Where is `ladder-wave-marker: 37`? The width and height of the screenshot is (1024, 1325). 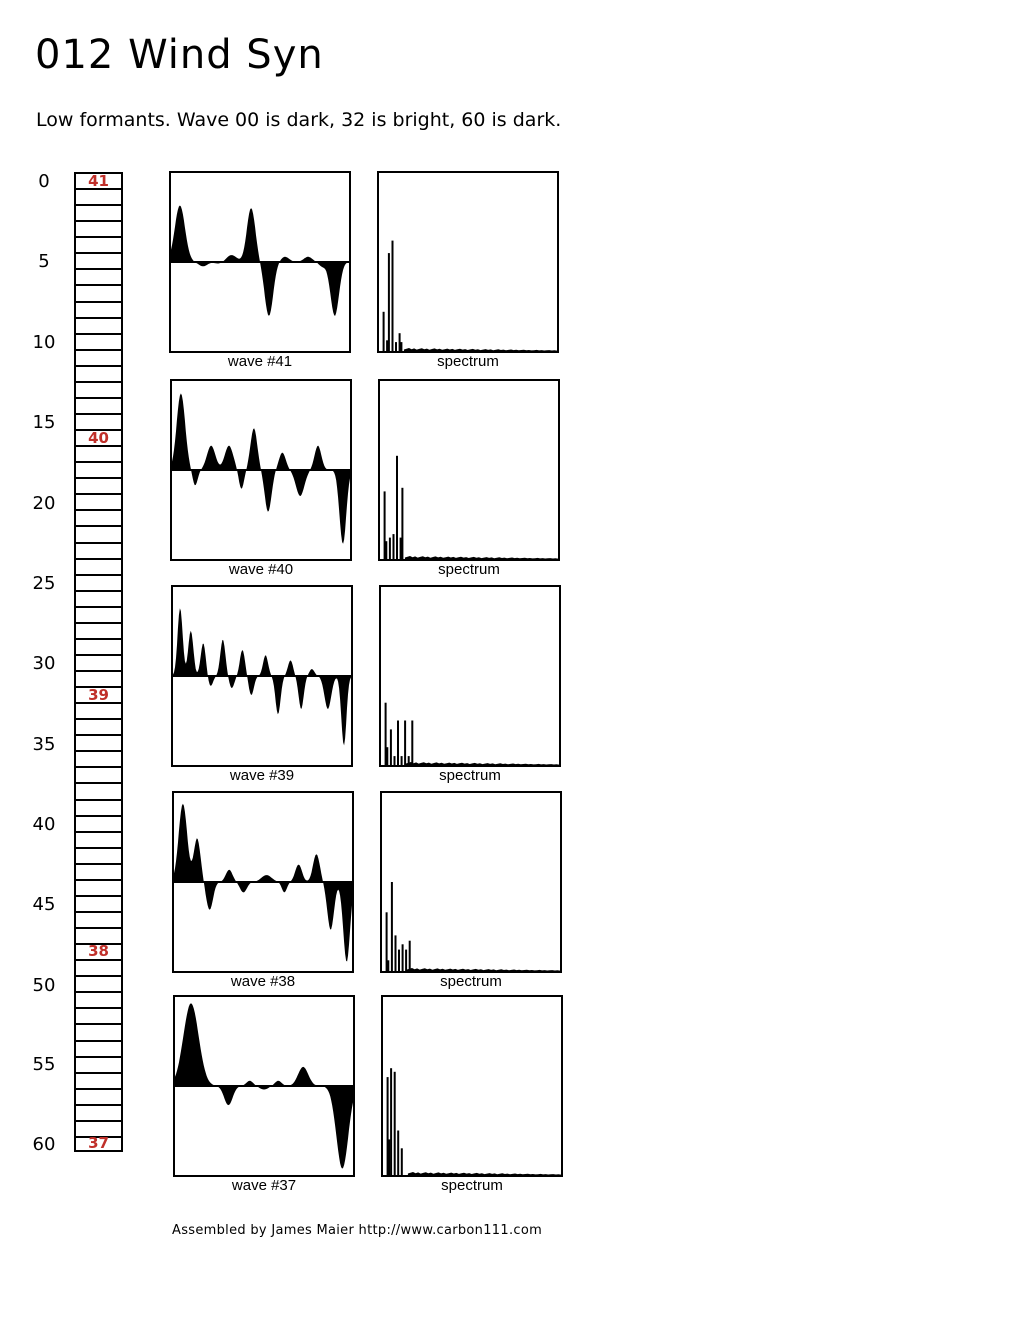 ladder-wave-marker: 37 is located at coordinates (98, 1143).